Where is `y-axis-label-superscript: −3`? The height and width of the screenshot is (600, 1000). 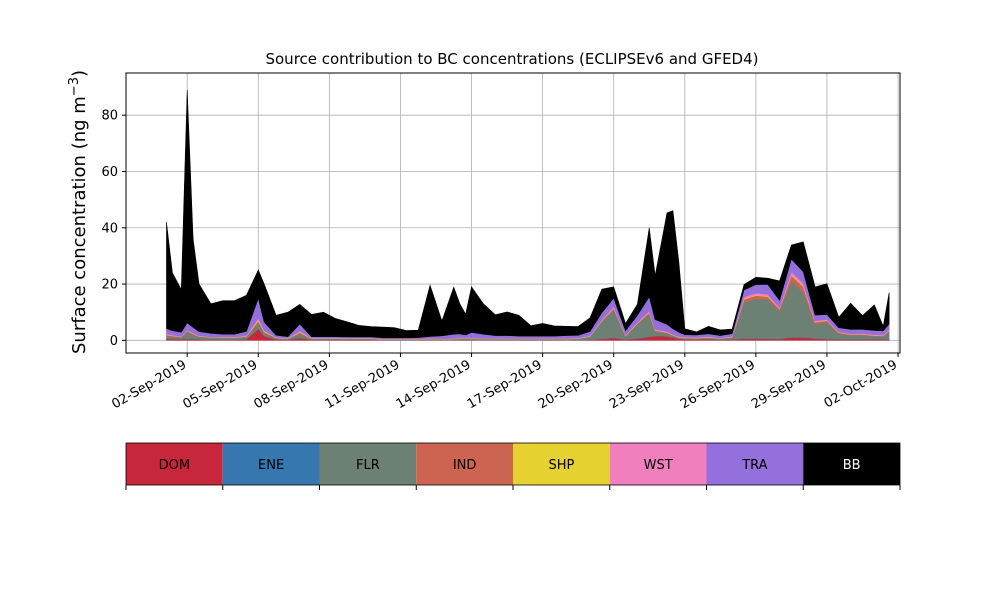
y-axis-label-superscript: −3 is located at coordinates (74, 86).